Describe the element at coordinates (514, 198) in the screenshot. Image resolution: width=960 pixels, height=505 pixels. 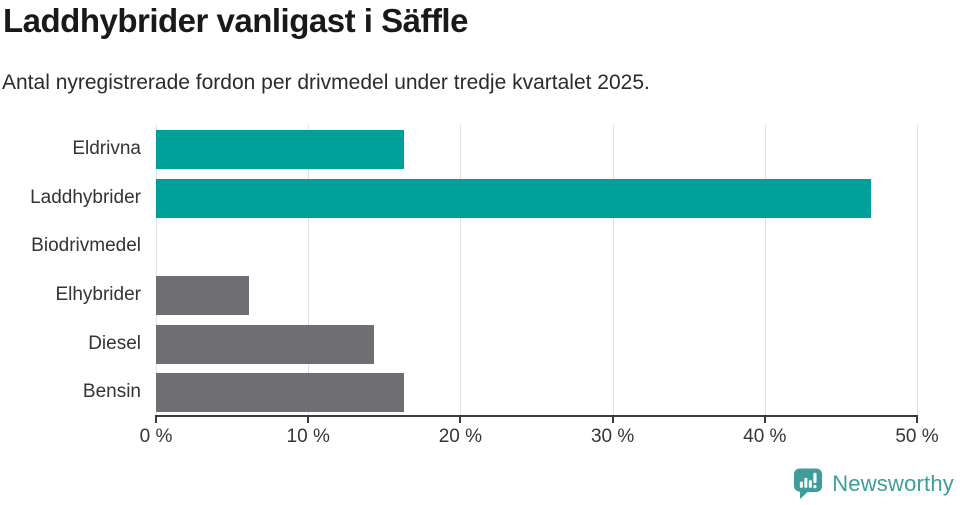
I see `bar-laddhybrider` at that location.